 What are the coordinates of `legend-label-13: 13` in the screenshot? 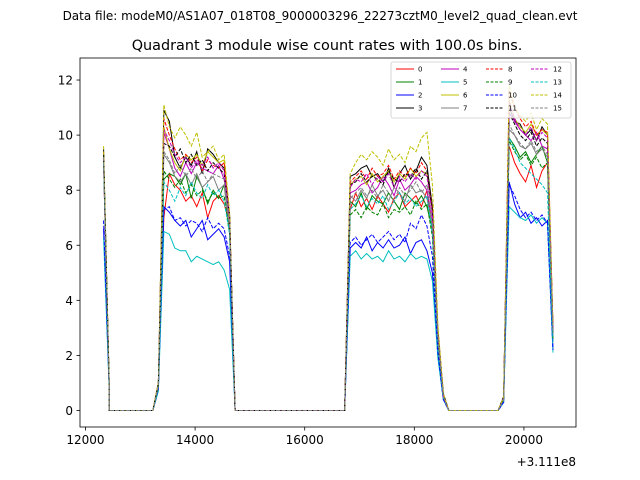 It's located at (557, 83).